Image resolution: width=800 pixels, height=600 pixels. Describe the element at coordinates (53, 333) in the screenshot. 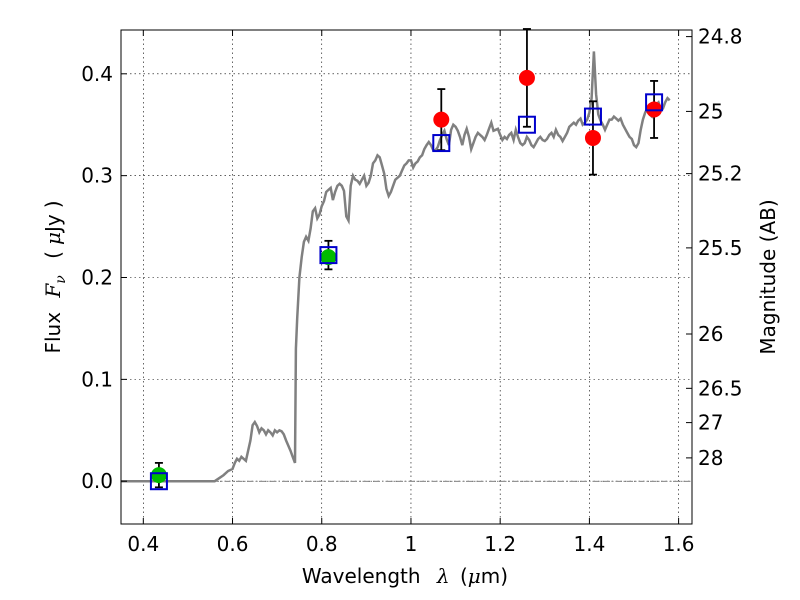

I see `y-axis-label-text: Flux` at that location.